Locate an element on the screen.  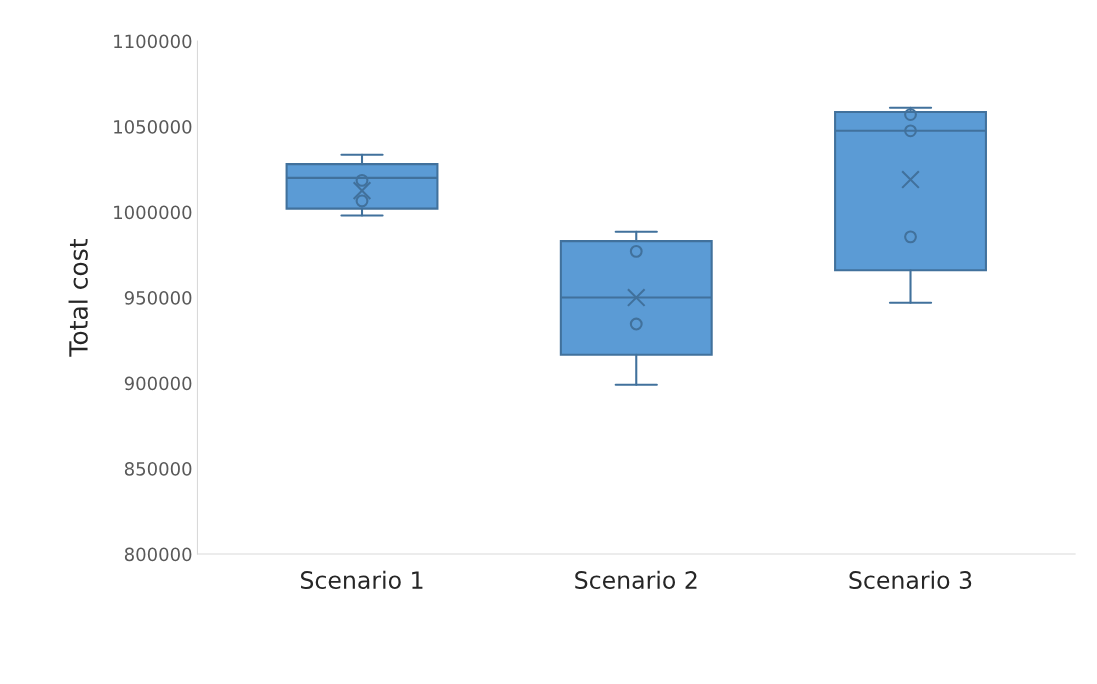
y-tick-label: 800000 is located at coordinates (158, 554).